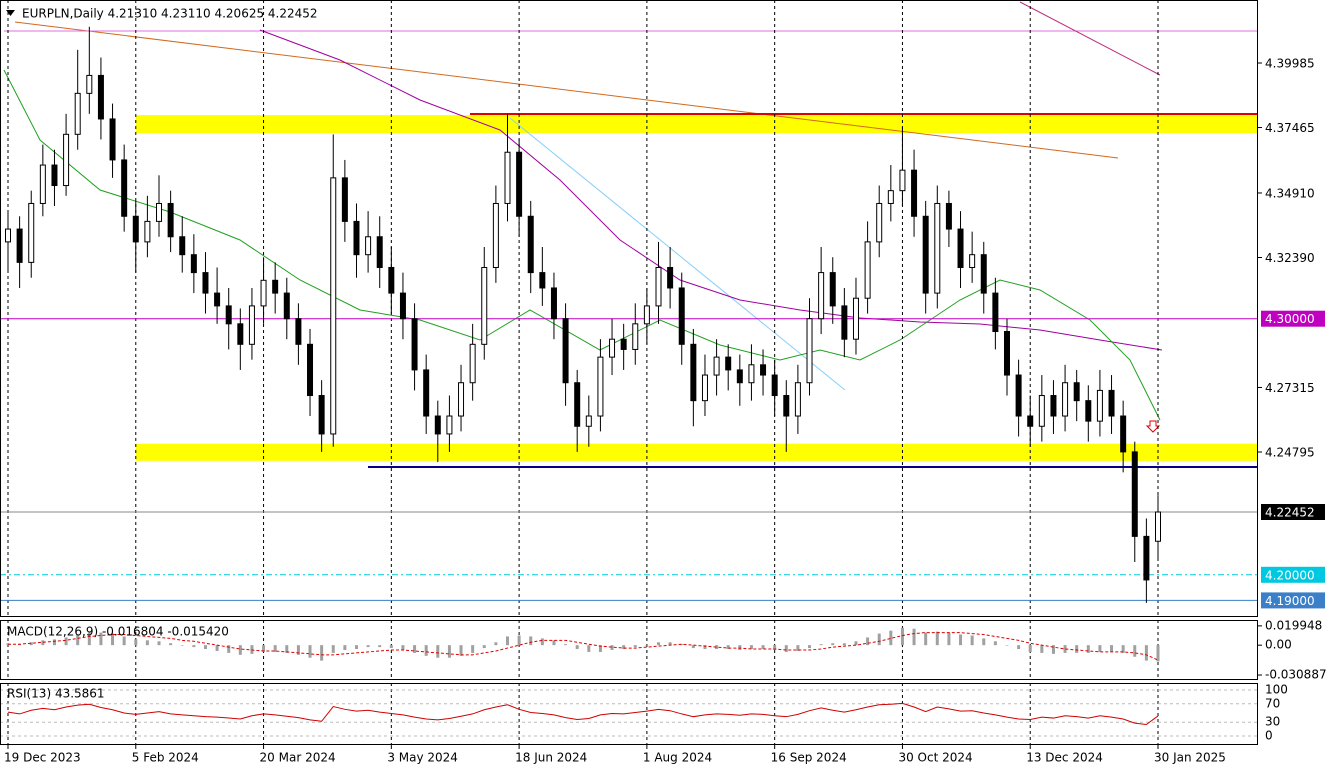 This screenshot has width=1331, height=771. Describe the element at coordinates (10, 13) in the screenshot. I see `collapse-icon` at that location.